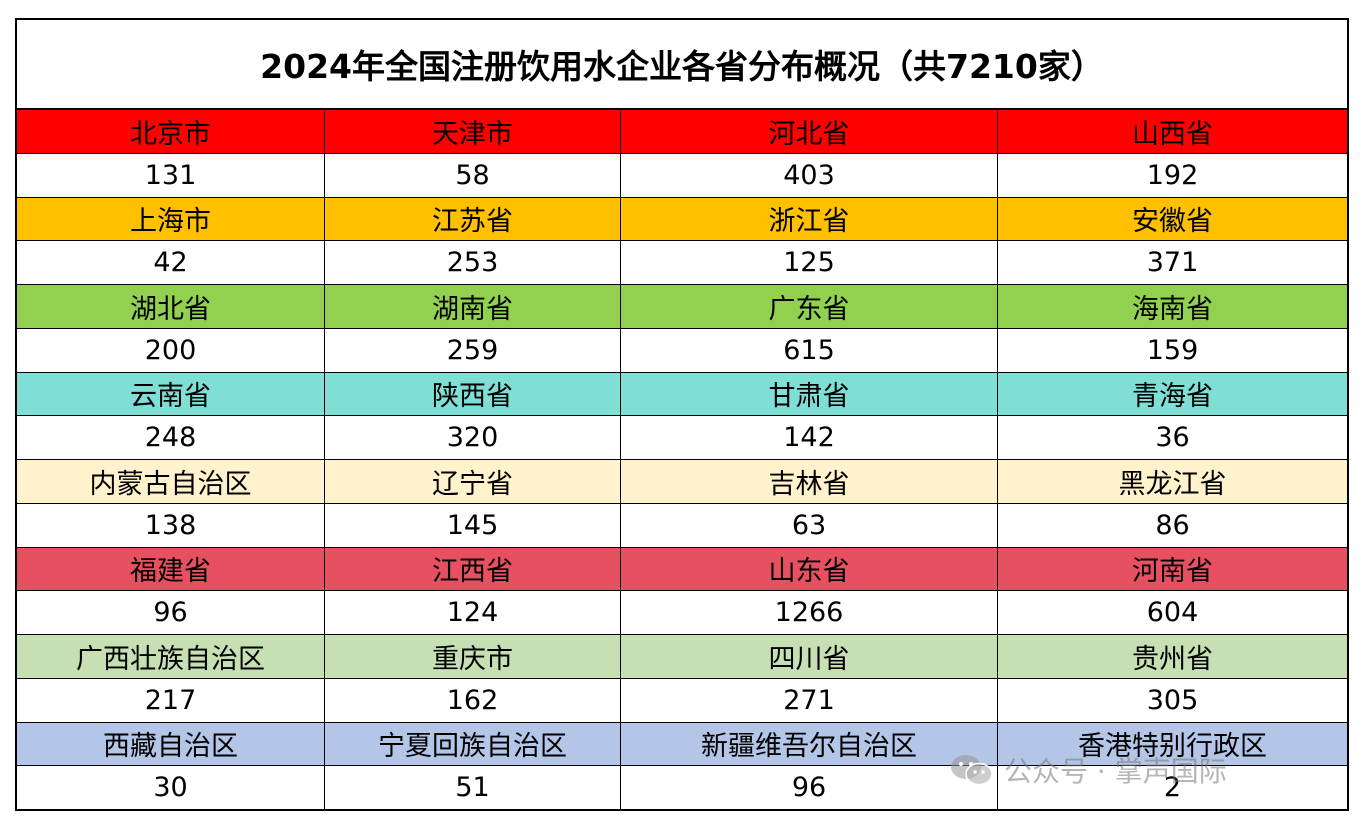 This screenshot has height=830, width=1366. Describe the element at coordinates (171, 525) in the screenshot. I see `province-count-cell: 138` at that location.